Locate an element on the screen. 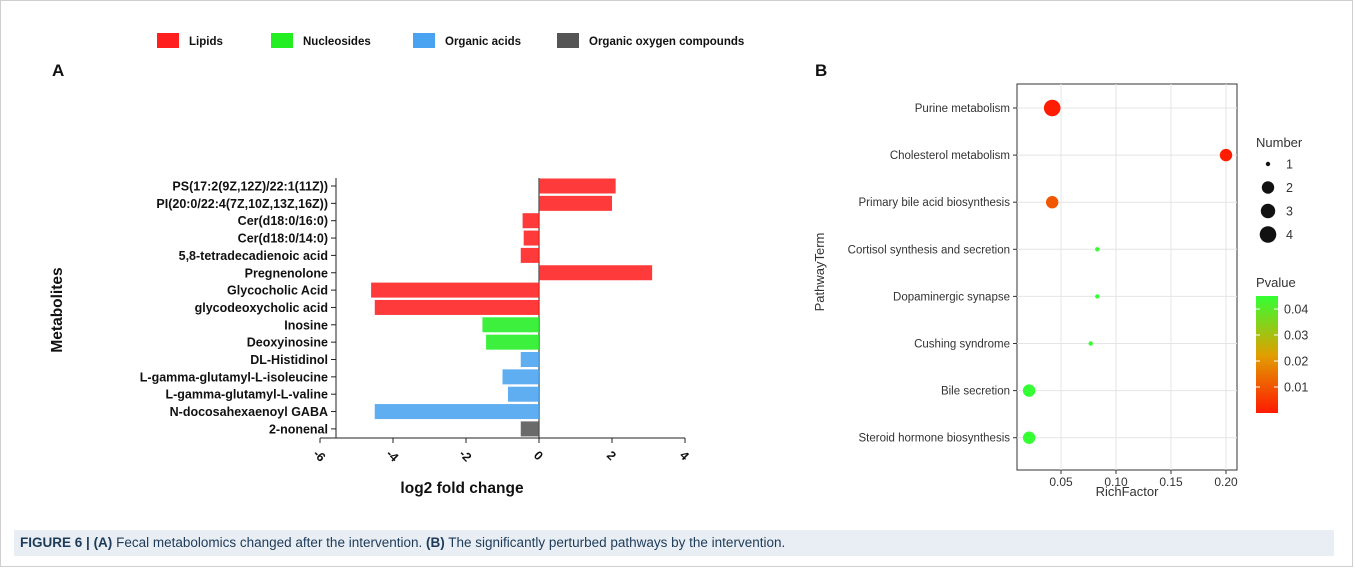 Image resolution: width=1355 pixels, height=569 pixels. chart-a-category-label-dl-histidinol: DL-Histidinol is located at coordinates (289, 360).